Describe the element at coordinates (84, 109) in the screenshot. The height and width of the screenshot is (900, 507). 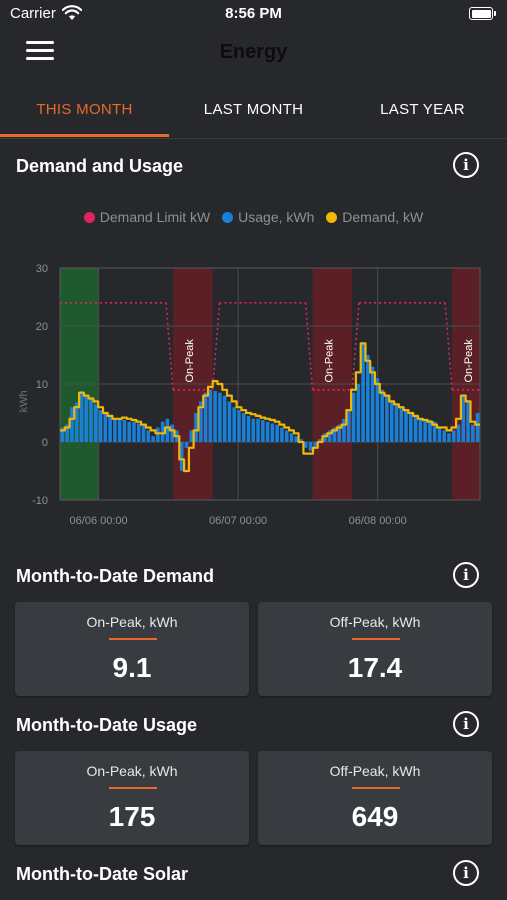
I see `tab-this-month: THIS MONTH` at that location.